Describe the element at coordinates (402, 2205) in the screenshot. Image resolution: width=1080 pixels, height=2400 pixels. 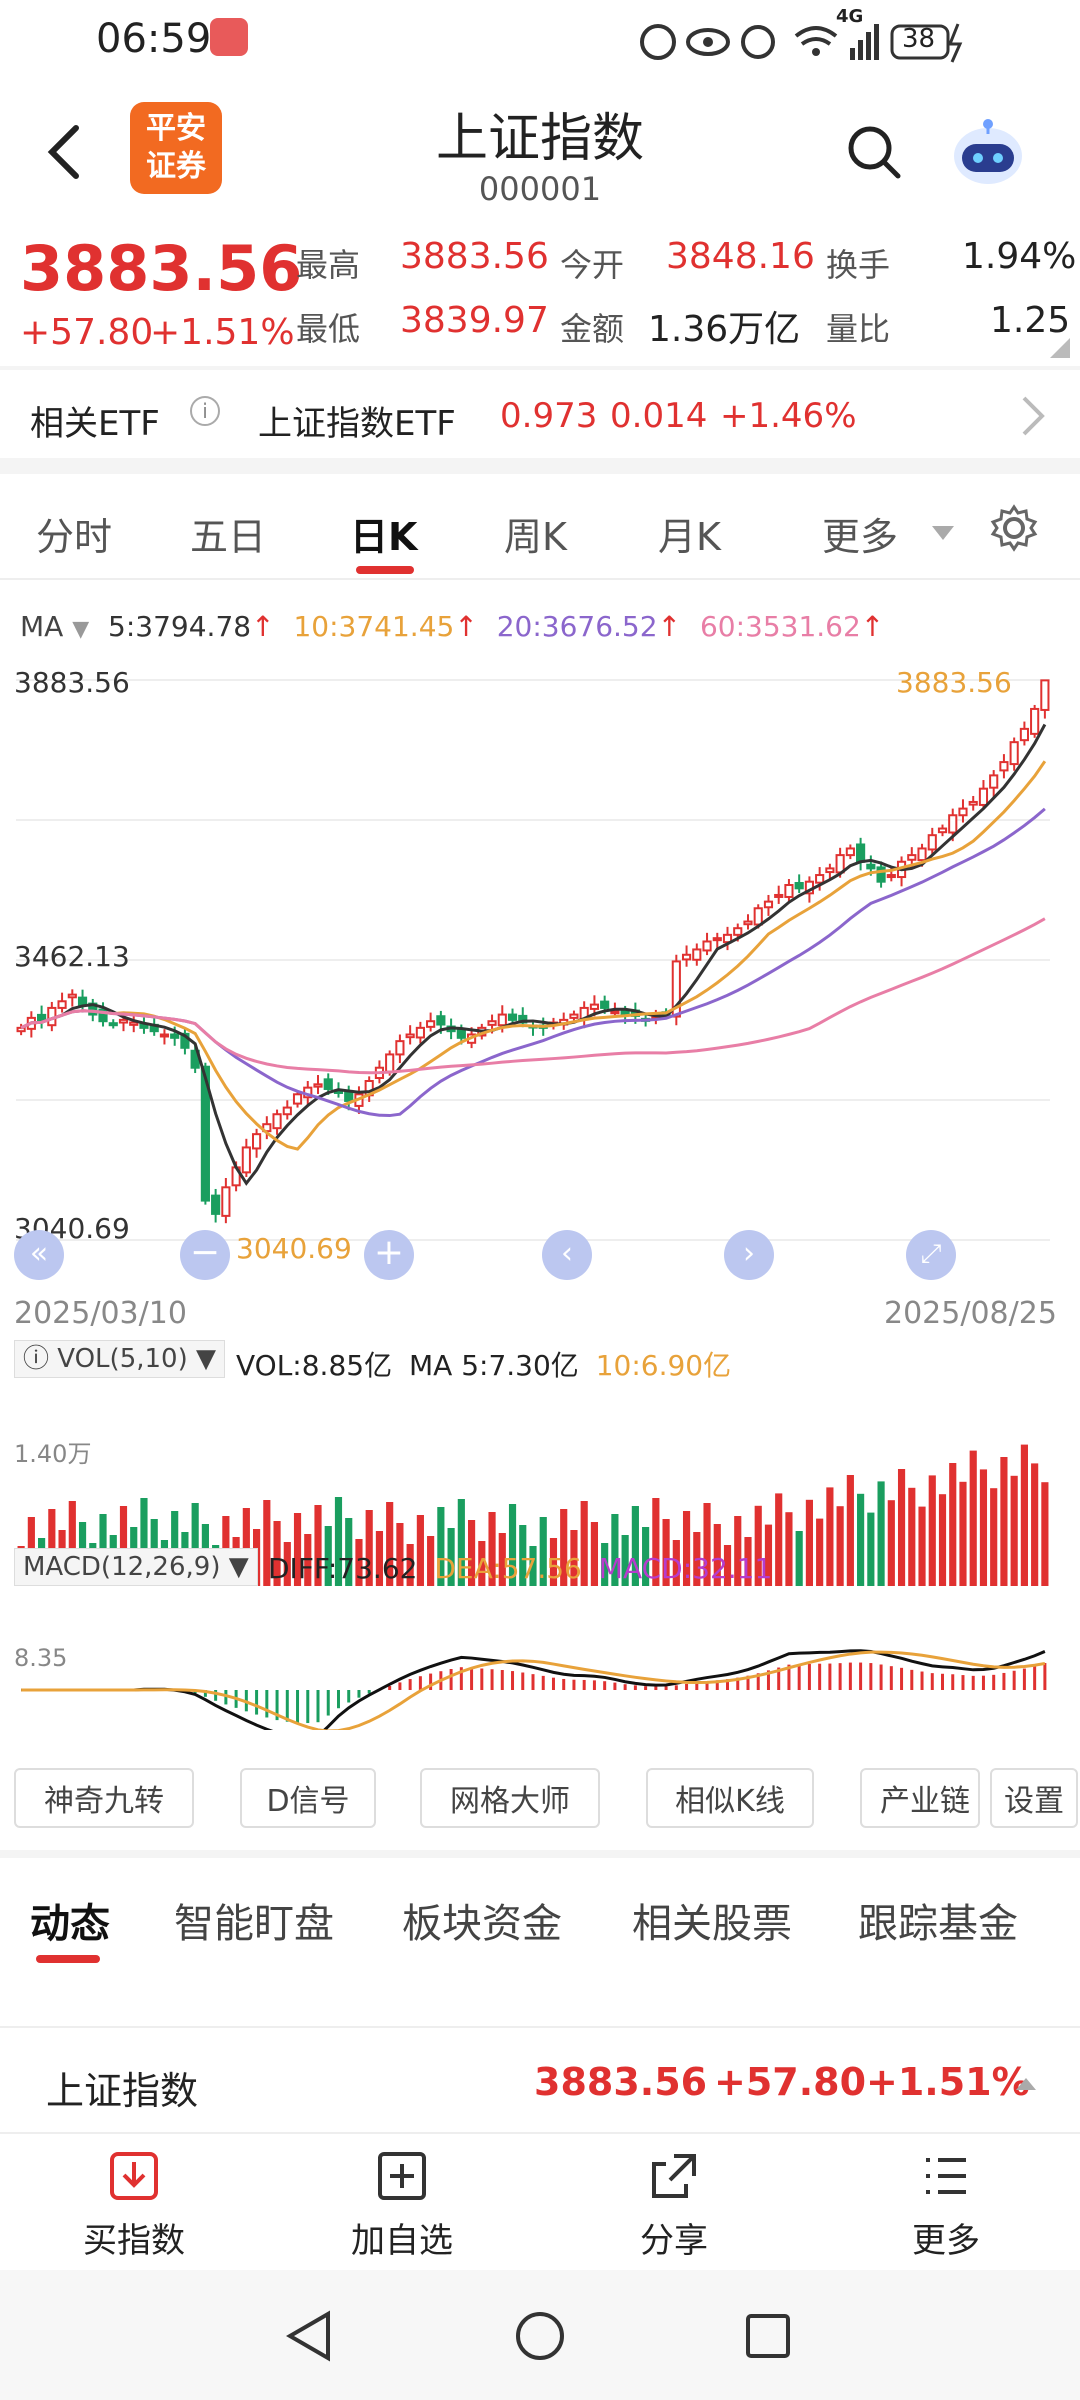
I see `add-watchlist-button: 加自选` at that location.